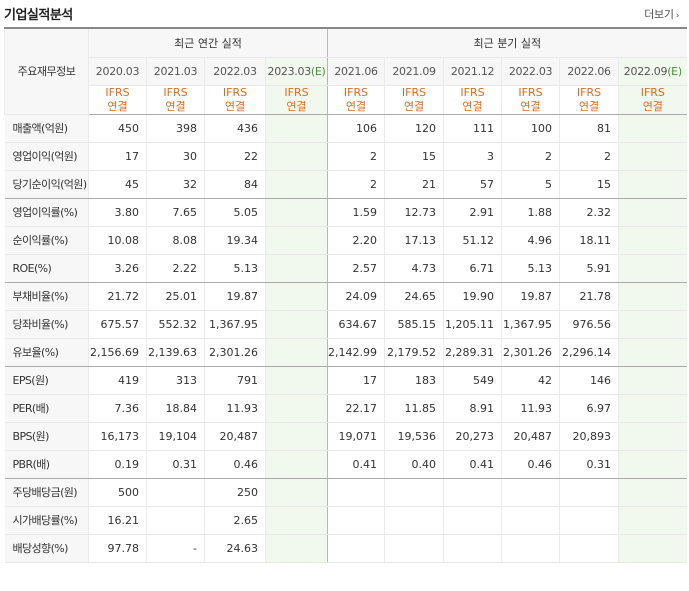 The image size is (689, 591). I want to click on quarter-value: 24.09, so click(356, 296).